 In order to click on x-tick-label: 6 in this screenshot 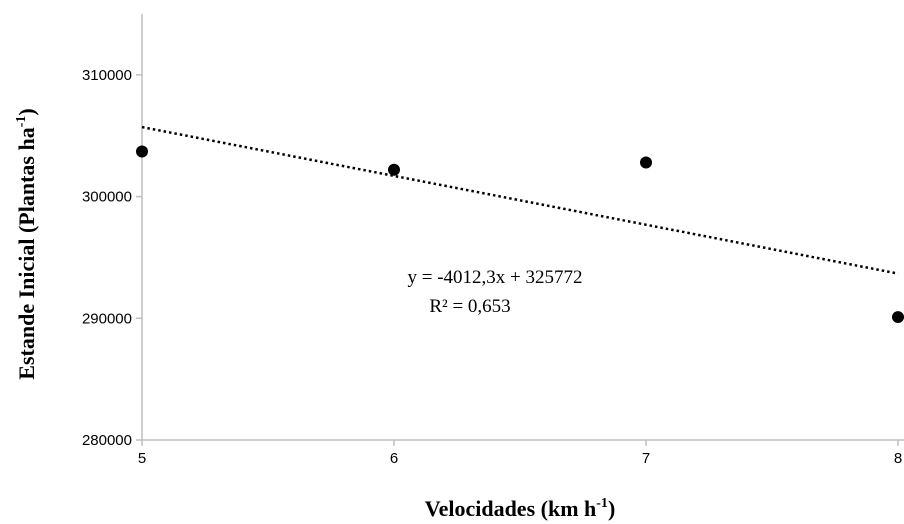, I will do `click(394, 458)`.